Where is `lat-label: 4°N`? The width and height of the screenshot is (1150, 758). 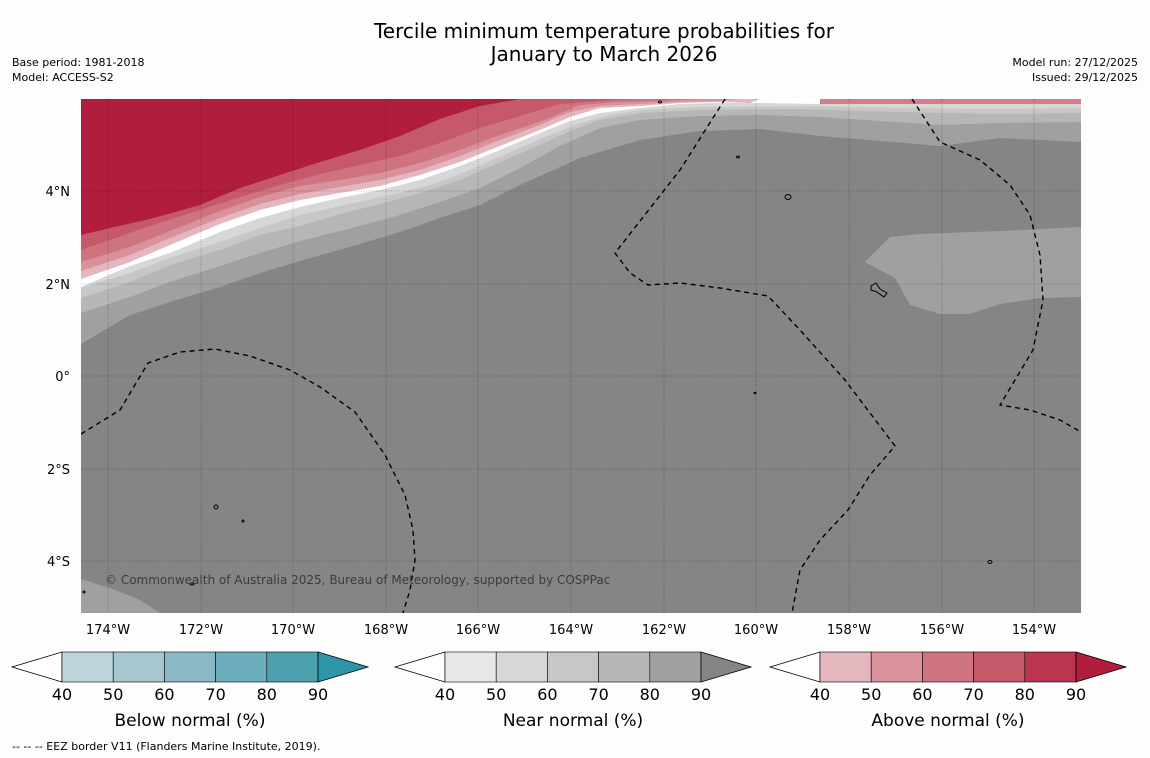
lat-label: 4°N is located at coordinates (58, 192).